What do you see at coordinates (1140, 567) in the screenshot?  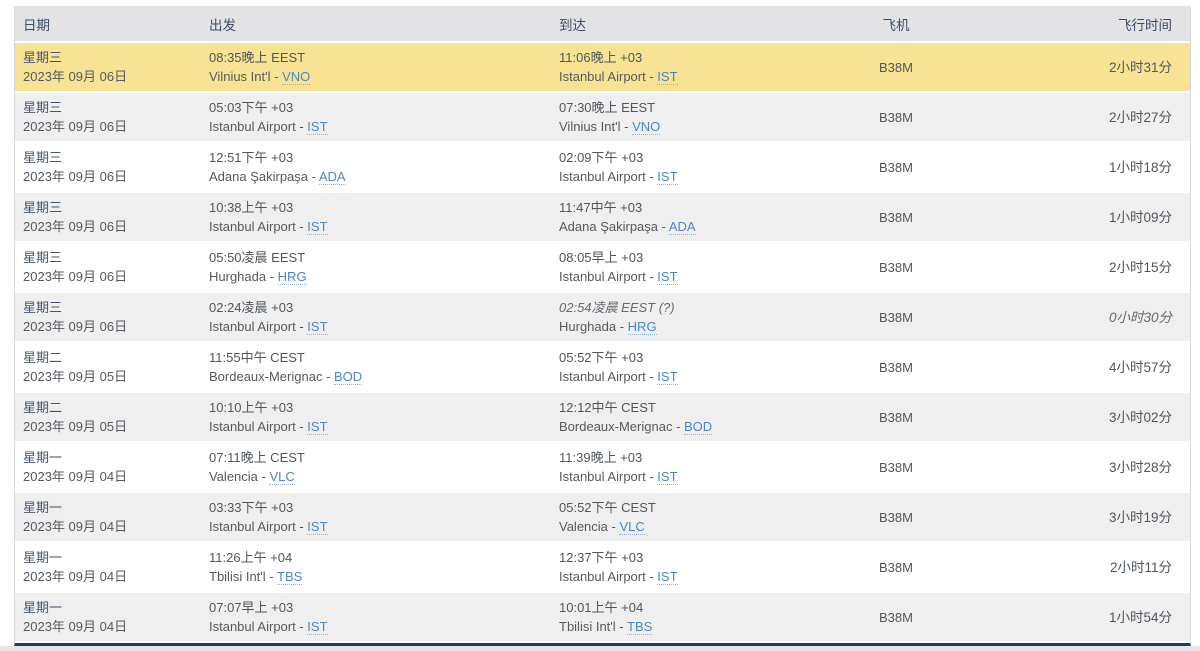 I see `flight-duration: 2小时11分` at bounding box center [1140, 567].